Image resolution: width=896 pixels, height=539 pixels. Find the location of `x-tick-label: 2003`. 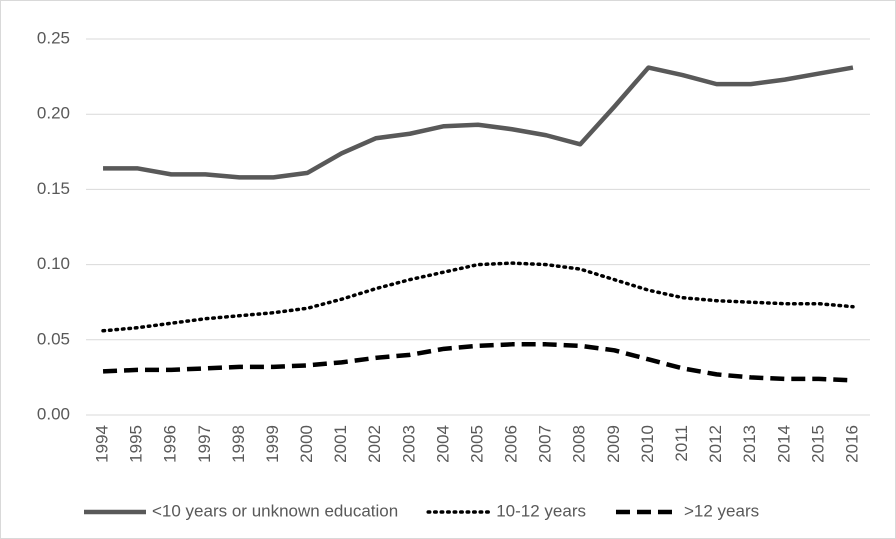

x-tick-label: 2003 is located at coordinates (408, 444).